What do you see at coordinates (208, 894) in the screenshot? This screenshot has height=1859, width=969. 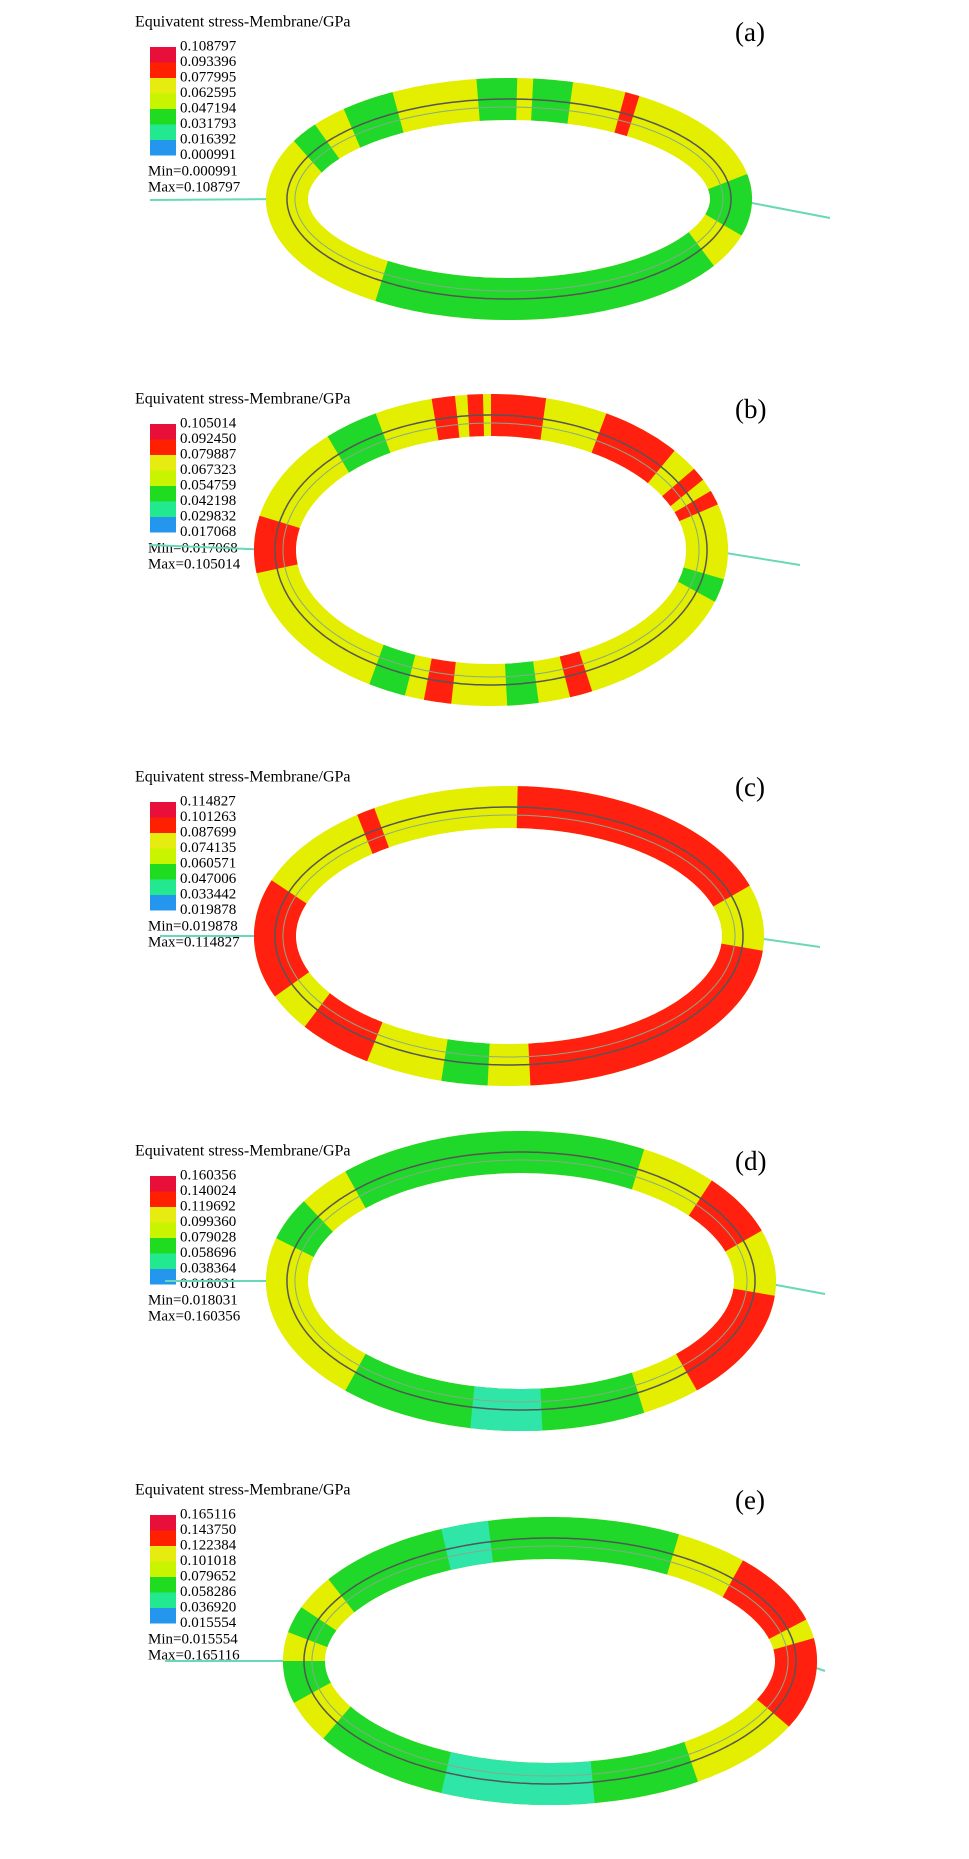 I see `legend-value: 0.033442` at bounding box center [208, 894].